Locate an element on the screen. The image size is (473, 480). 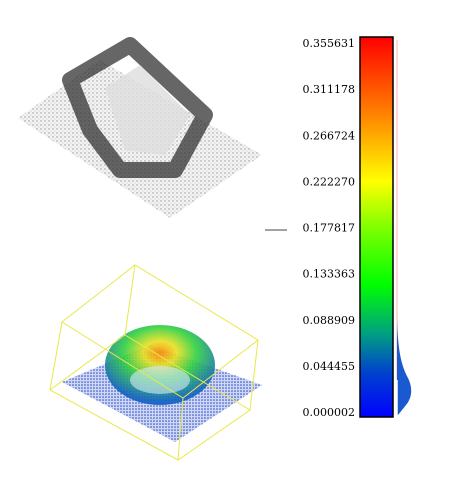
scale-label: 0.355631 is located at coordinates (329, 43).